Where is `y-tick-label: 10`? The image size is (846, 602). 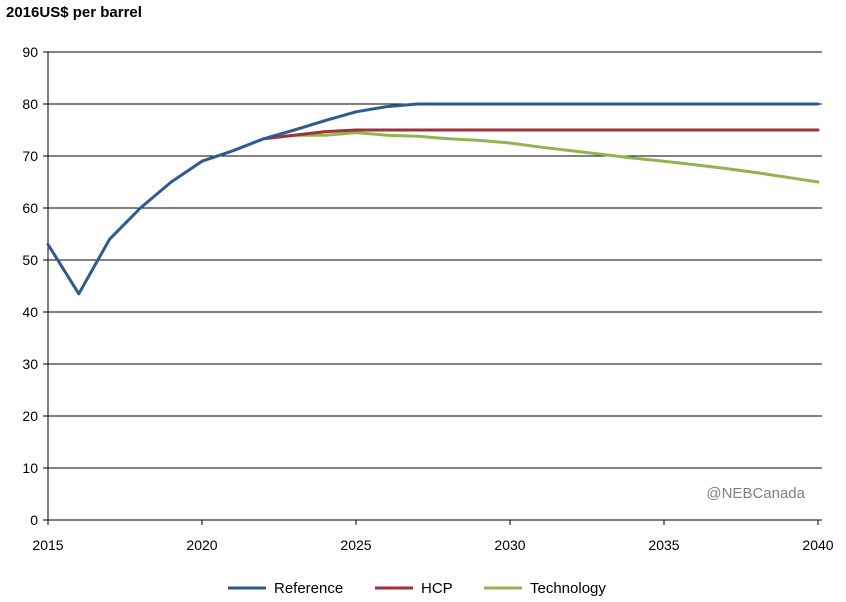
y-tick-label: 10 is located at coordinates (30, 468).